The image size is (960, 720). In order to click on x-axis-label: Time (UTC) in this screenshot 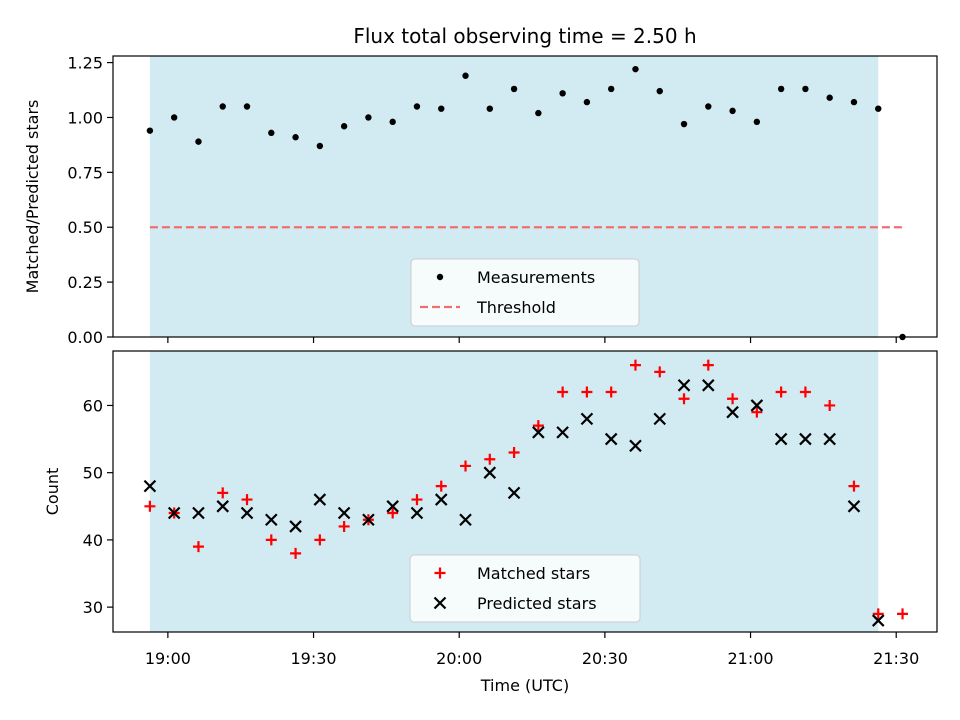, I will do `click(524, 685)`.